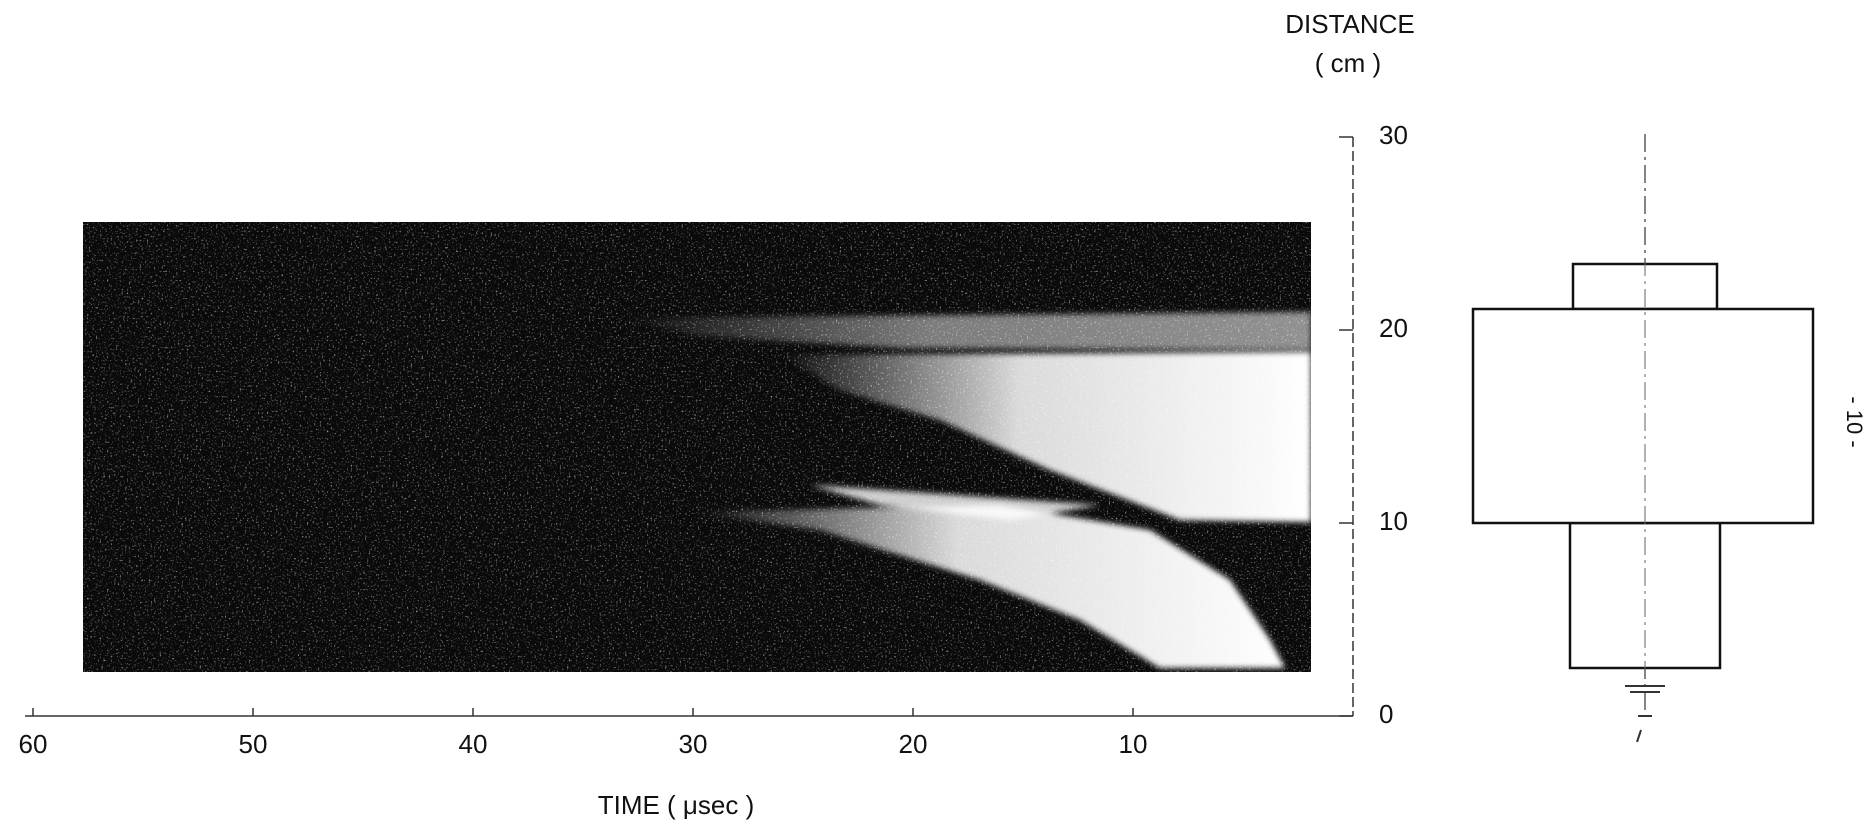 The height and width of the screenshot is (832, 1865). I want to click on schematic, so click(1643, 438).